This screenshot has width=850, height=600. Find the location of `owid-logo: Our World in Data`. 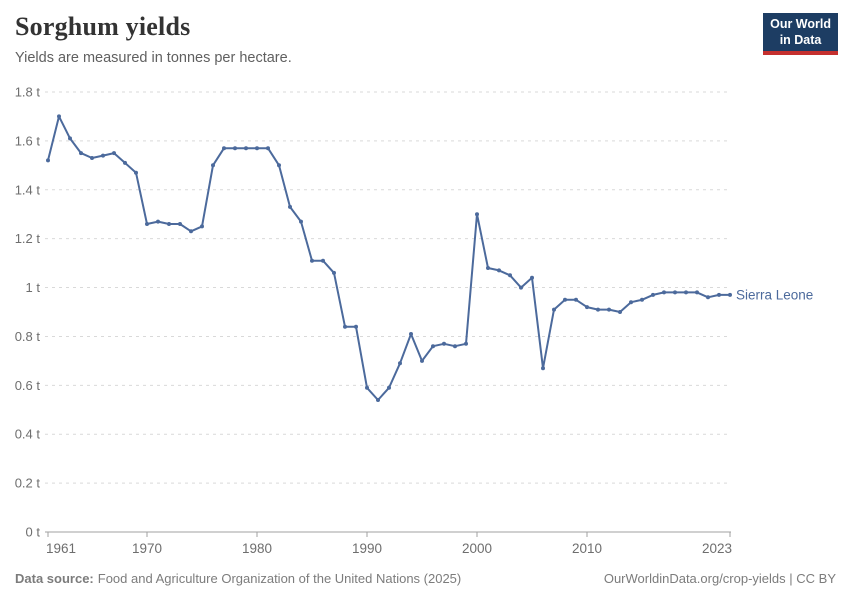

owid-logo: Our World in Data is located at coordinates (800, 34).